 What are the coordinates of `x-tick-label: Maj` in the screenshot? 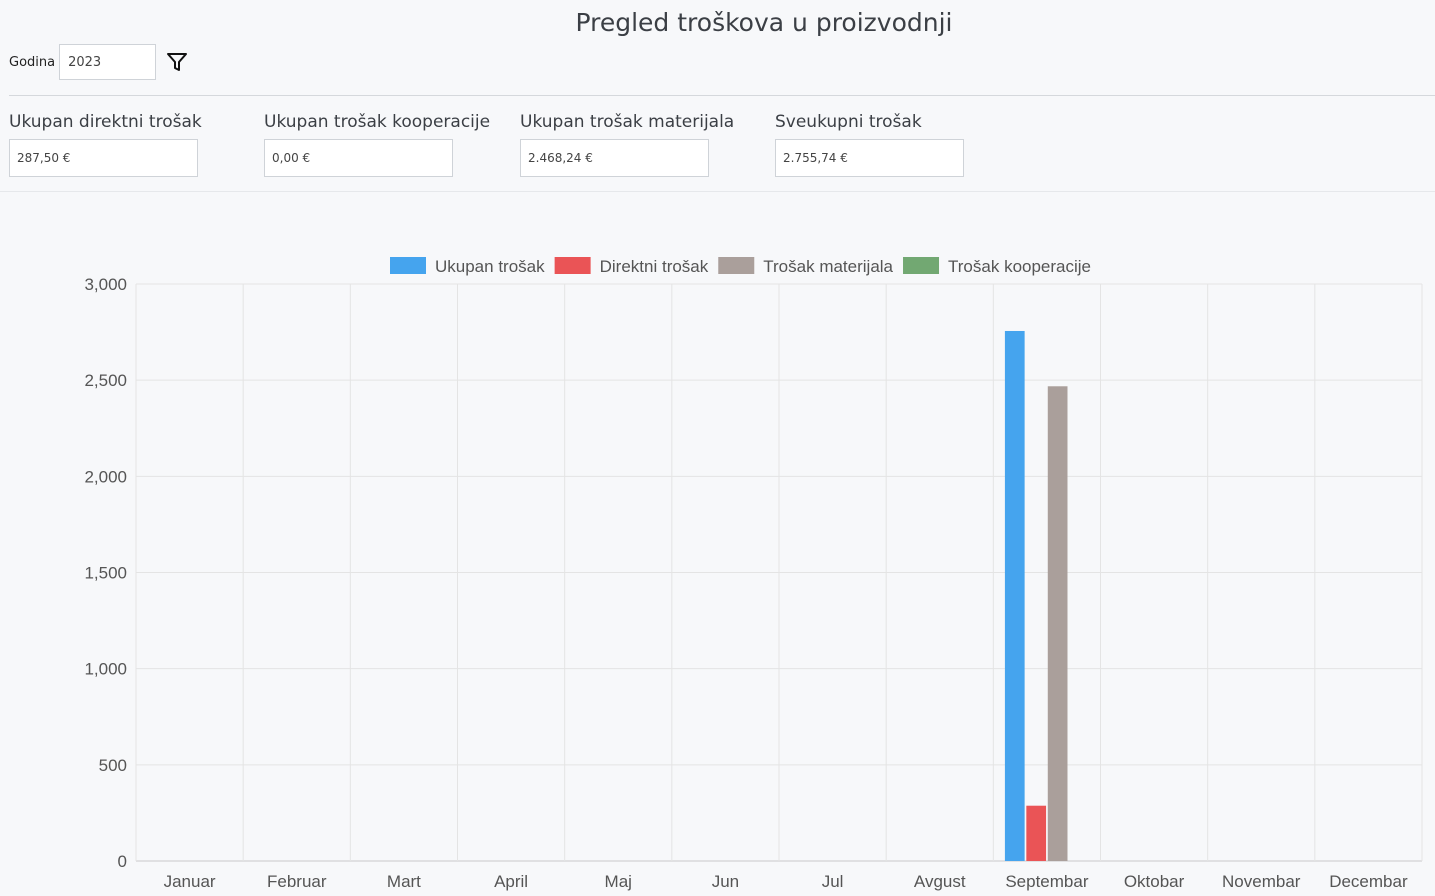 It's located at (618, 881).